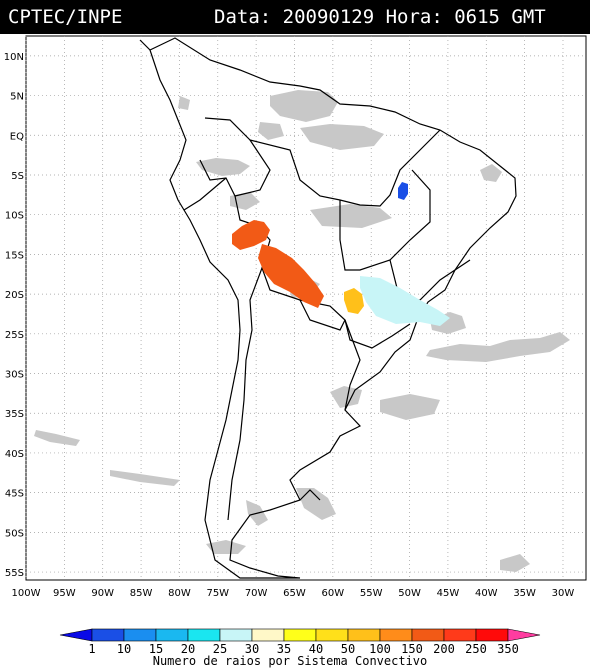 The image size is (600, 670). I want to click on map-header: CPTEC/INPE Data: 20090129 Hora: 0615 GMT, so click(295, 17).